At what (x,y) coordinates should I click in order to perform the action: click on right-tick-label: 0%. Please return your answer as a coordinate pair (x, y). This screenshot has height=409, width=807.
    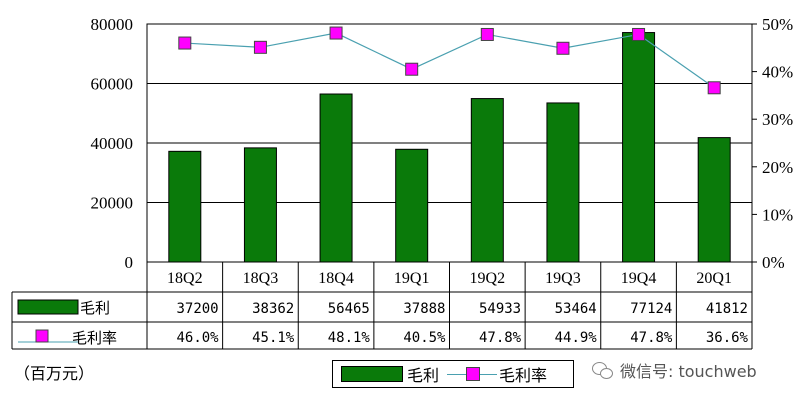
    Looking at the image, I should click on (773, 262).